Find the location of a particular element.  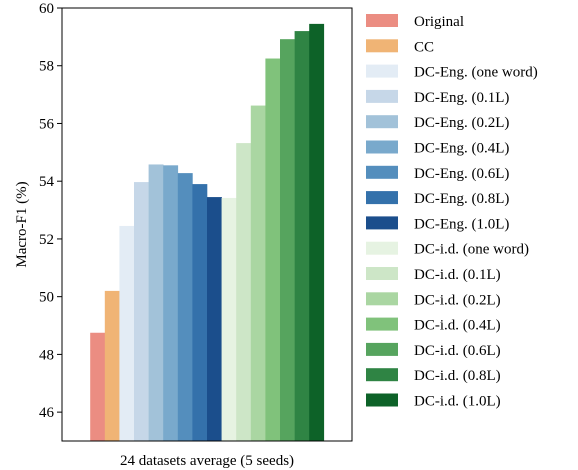

legend-label-10: DC-i.d. (0.1L) is located at coordinates (457, 275).